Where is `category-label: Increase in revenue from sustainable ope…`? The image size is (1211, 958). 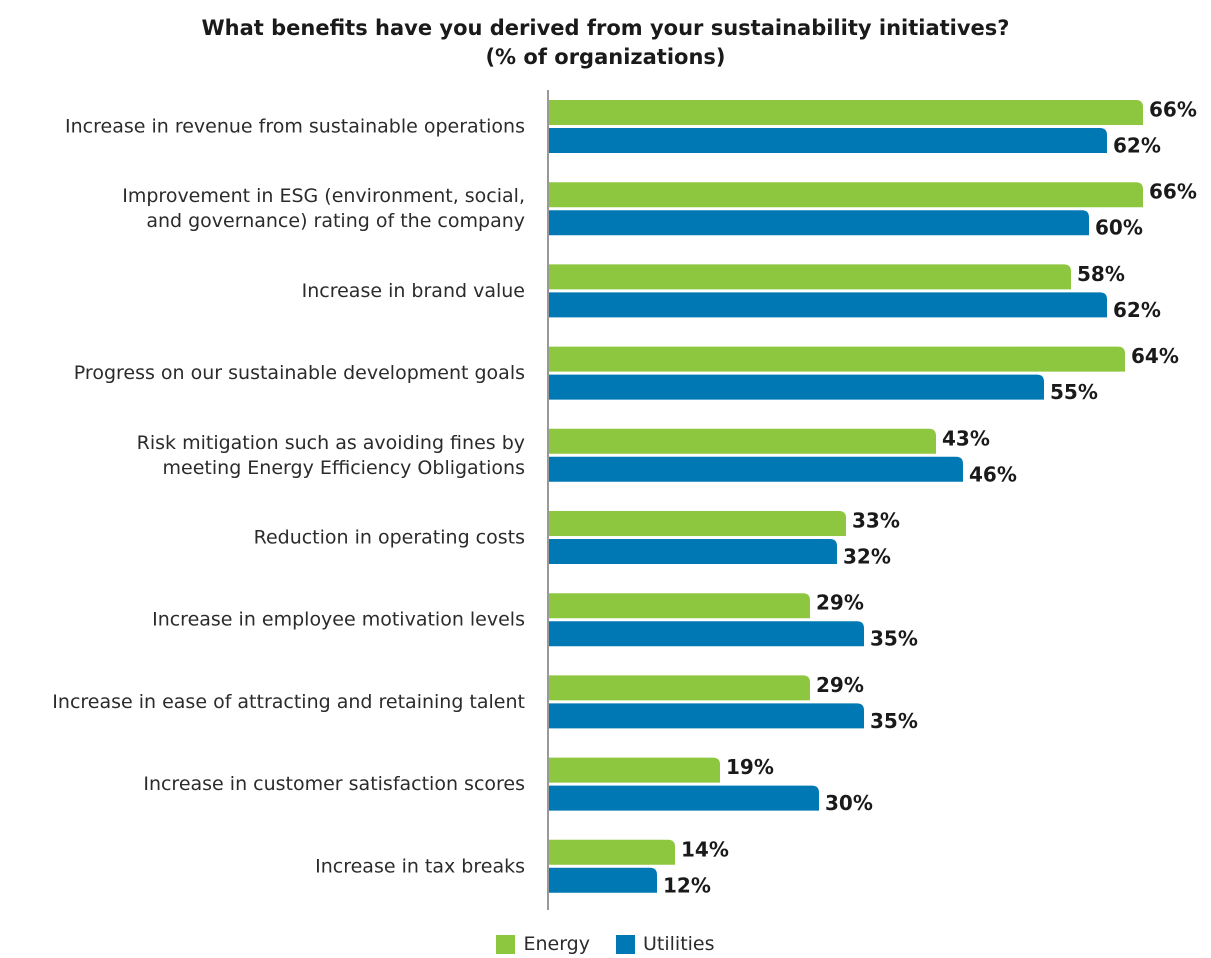
category-label: Increase in revenue from sustainable ope… is located at coordinates (295, 127).